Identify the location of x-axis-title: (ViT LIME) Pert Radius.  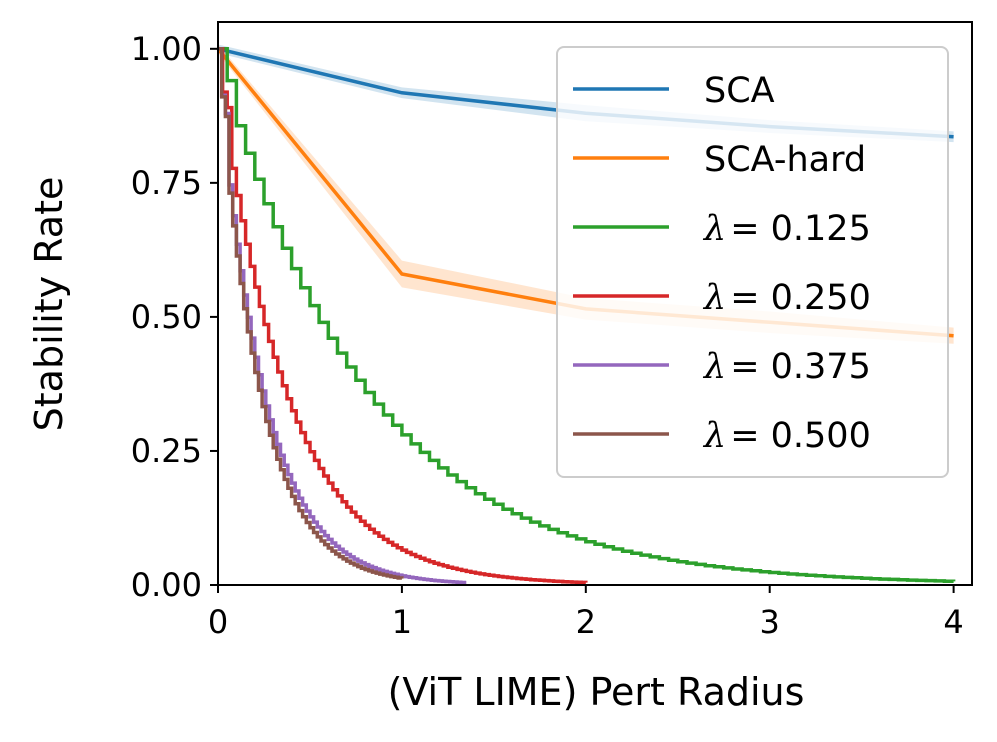
(596, 692).